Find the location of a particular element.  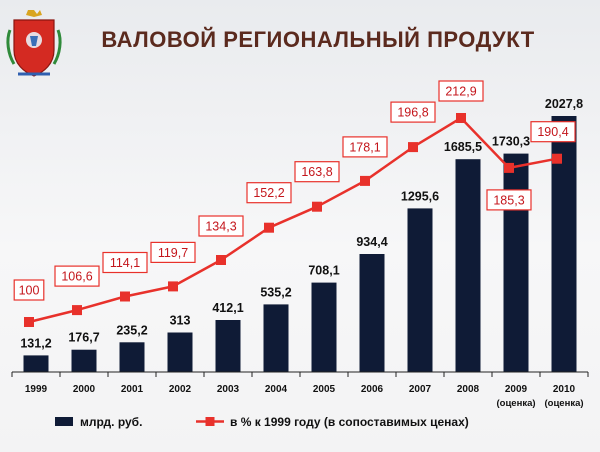

bar-1999 is located at coordinates (36, 363).